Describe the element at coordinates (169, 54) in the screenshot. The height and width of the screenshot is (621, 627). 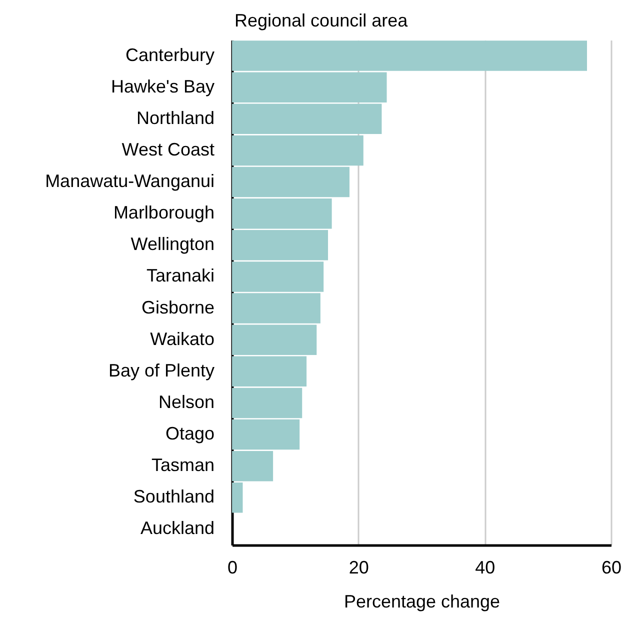
I see `y-tick-label: Canterbury` at that location.